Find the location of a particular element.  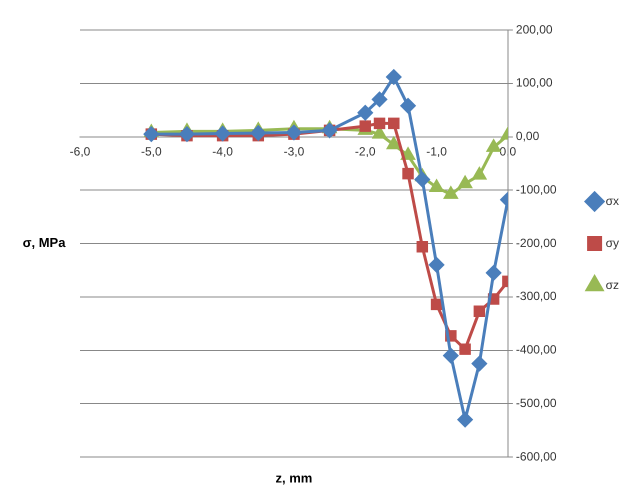

legend-label: σy is located at coordinates (612, 243).